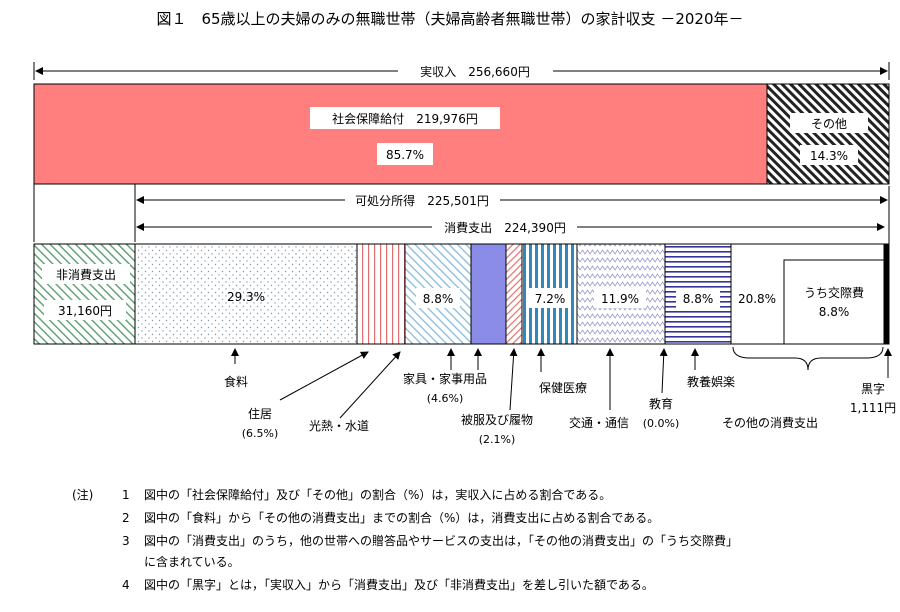 This screenshot has width=900, height=612. What do you see at coordinates (834, 312) in the screenshot?
I see `entertainment-pct: 8.8%` at bounding box center [834, 312].